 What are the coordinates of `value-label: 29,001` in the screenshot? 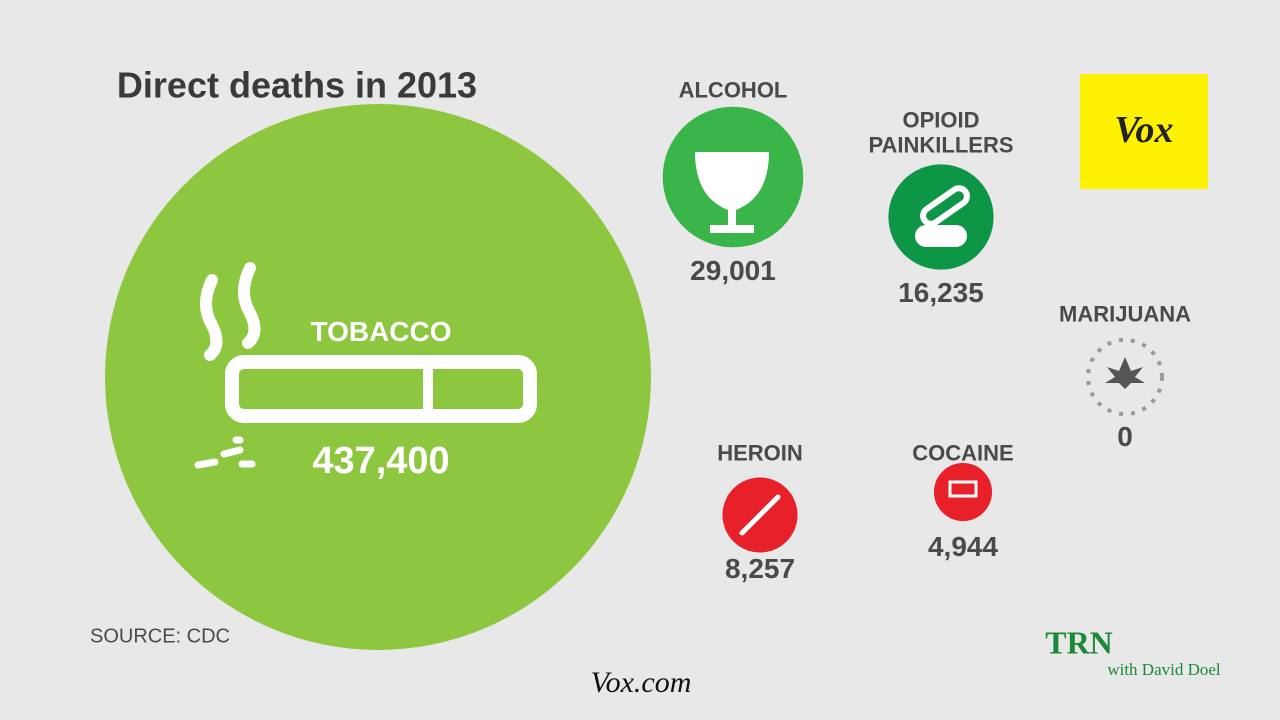 It's located at (733, 270).